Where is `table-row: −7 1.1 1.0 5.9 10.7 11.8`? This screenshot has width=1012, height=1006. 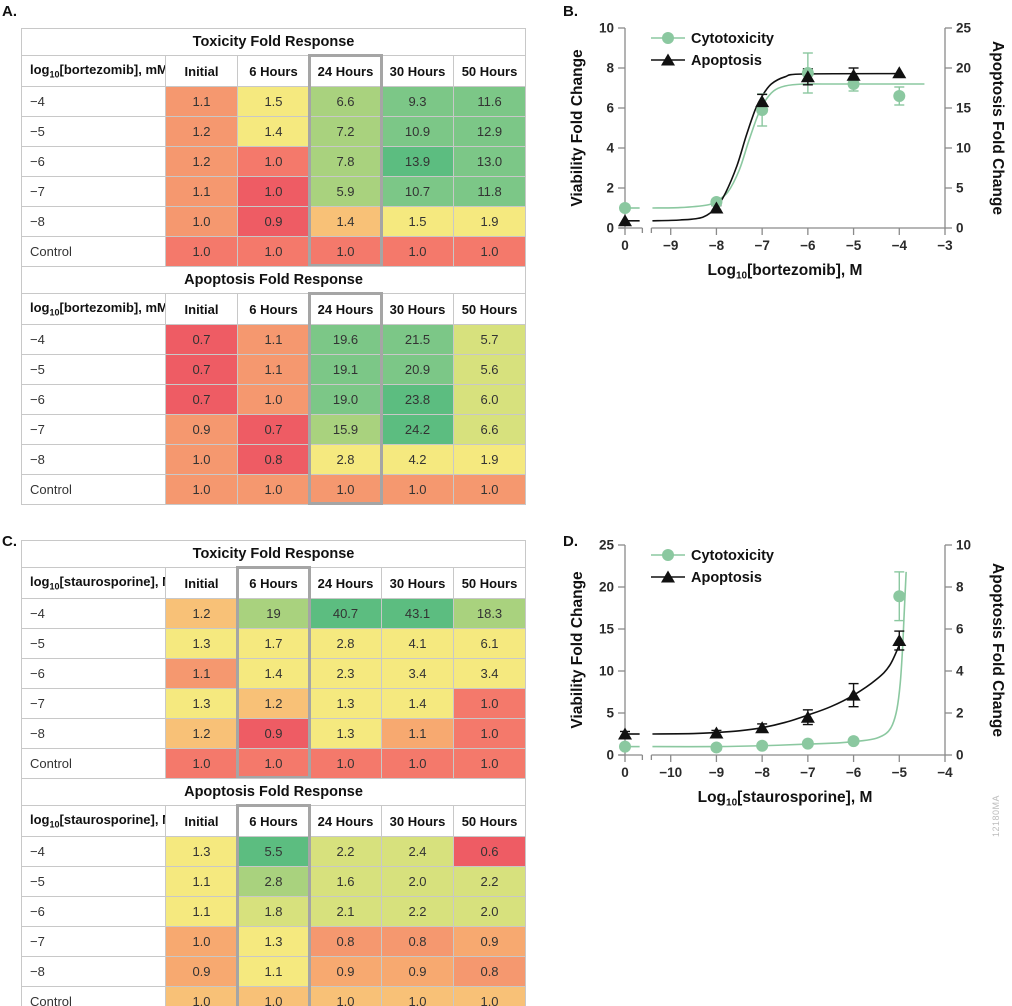 table-row: −7 1.1 1.0 5.9 10.7 11.8 is located at coordinates (274, 191).